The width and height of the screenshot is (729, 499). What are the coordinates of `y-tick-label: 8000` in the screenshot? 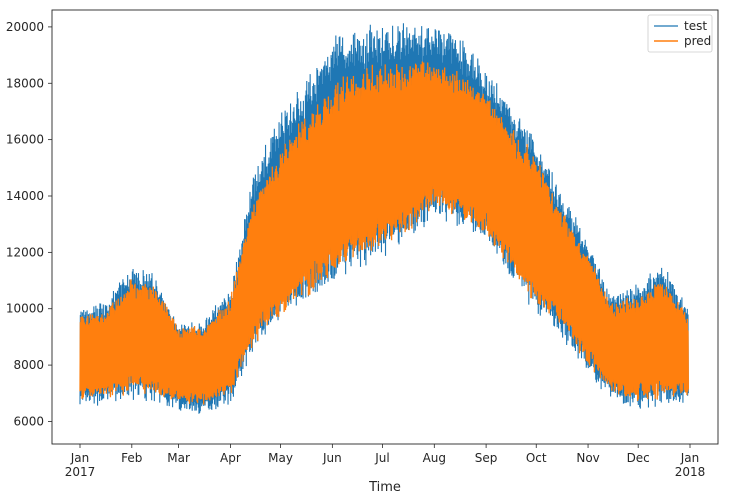 It's located at (28, 365).